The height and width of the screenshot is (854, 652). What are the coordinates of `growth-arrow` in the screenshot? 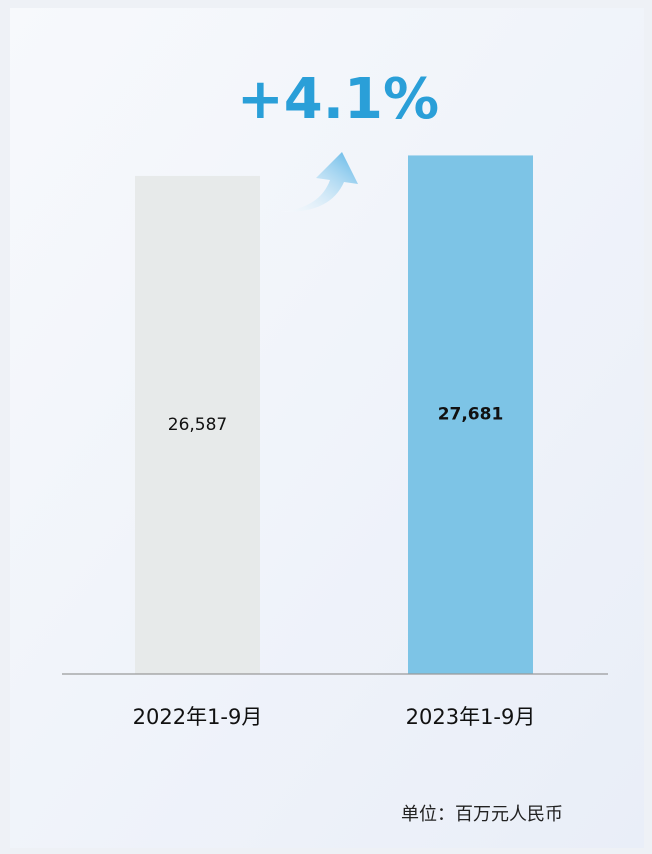 It's located at (319, 182).